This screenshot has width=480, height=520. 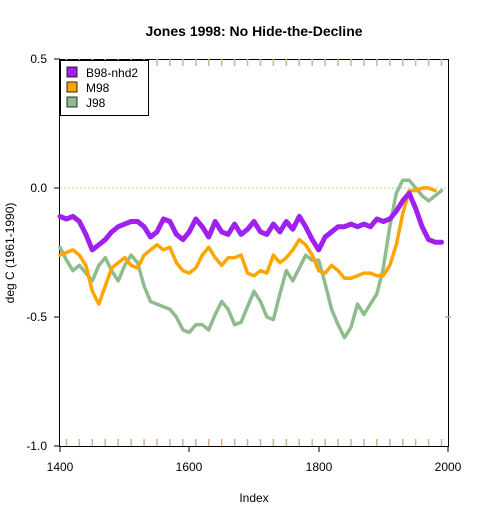 What do you see at coordinates (36, 446) in the screenshot?
I see `y-tick-label: -1.0` at bounding box center [36, 446].